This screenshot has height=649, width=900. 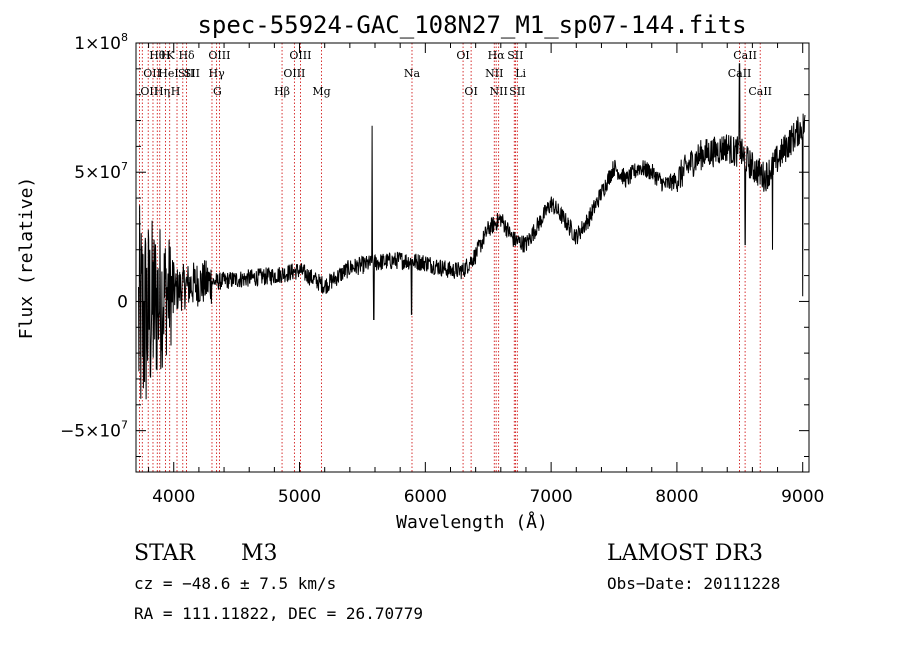 What do you see at coordinates (497, 55) in the screenshot?
I see `line-label: Hα` at bounding box center [497, 55].